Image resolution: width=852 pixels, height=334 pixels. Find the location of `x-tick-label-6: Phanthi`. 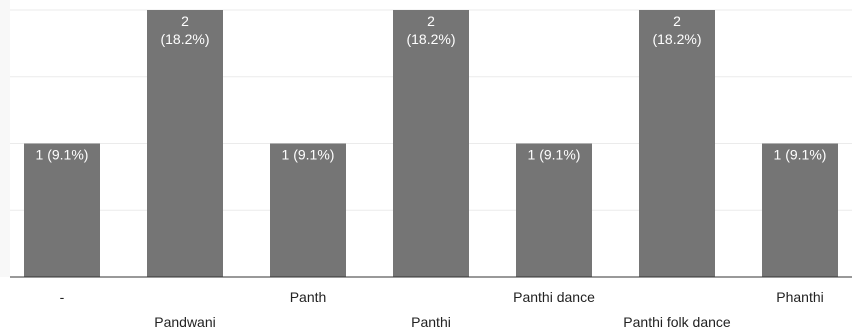

x-tick-label-6: Phanthi is located at coordinates (799, 297).